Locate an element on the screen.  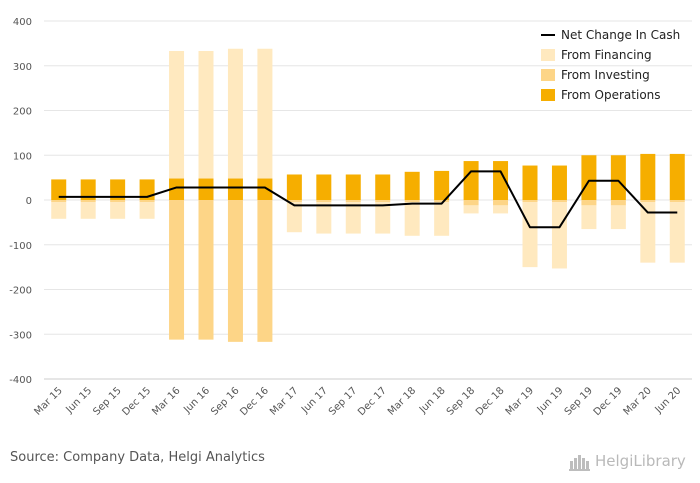
library-icon is located at coordinates (579, 463).